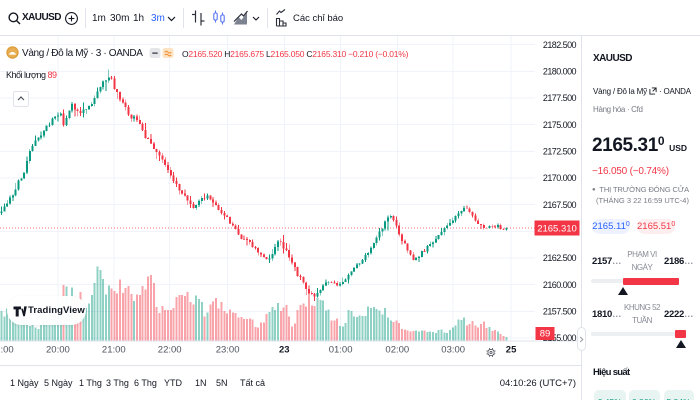 This screenshot has width=700, height=400. I want to click on svg-text: 2175.000, so click(560, 125).